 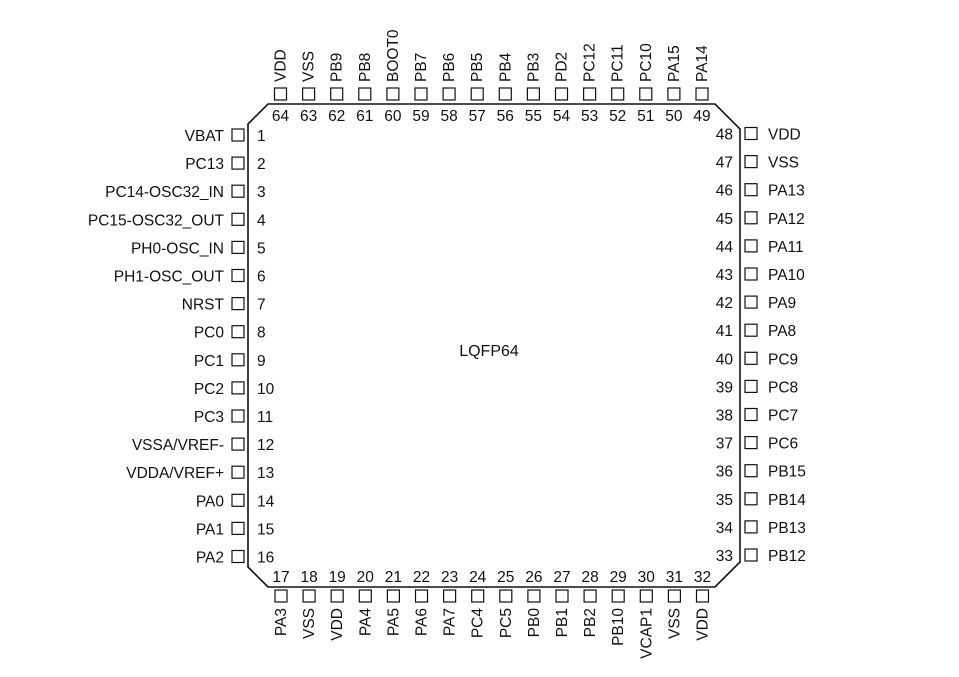 I want to click on pin-name: VBAT, so click(x=205, y=136).